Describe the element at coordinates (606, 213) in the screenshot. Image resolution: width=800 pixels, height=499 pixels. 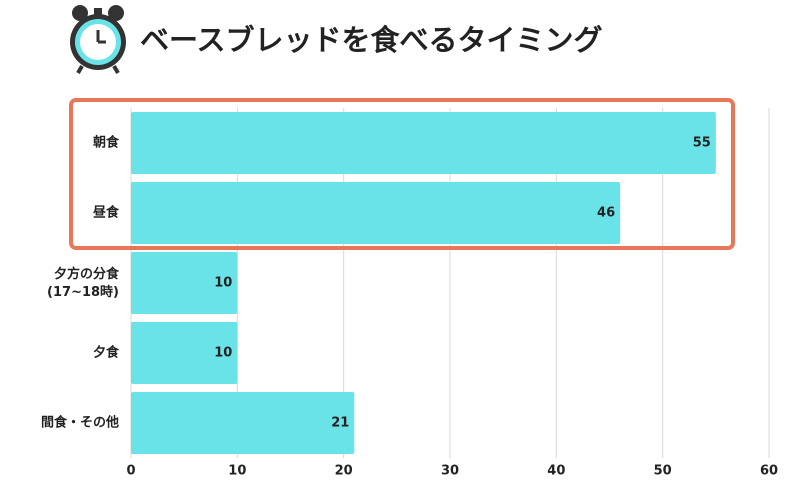
I see `value-label: 46` at that location.